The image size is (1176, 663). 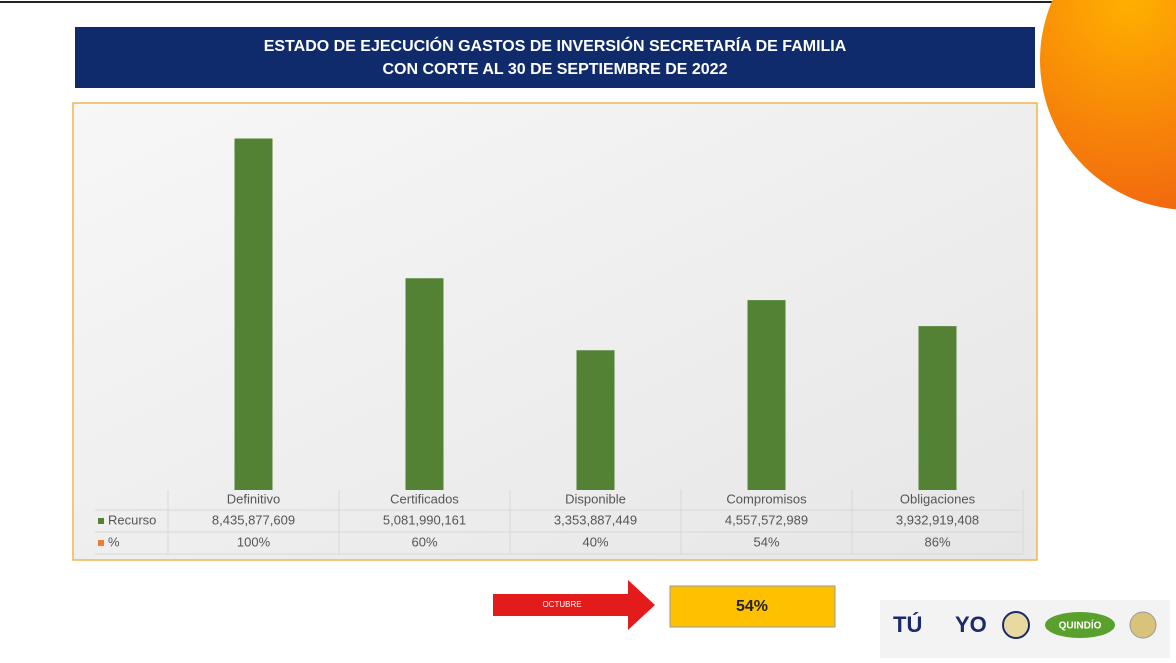 What do you see at coordinates (595, 498) in the screenshot?
I see `category-label: Disponible` at bounding box center [595, 498].